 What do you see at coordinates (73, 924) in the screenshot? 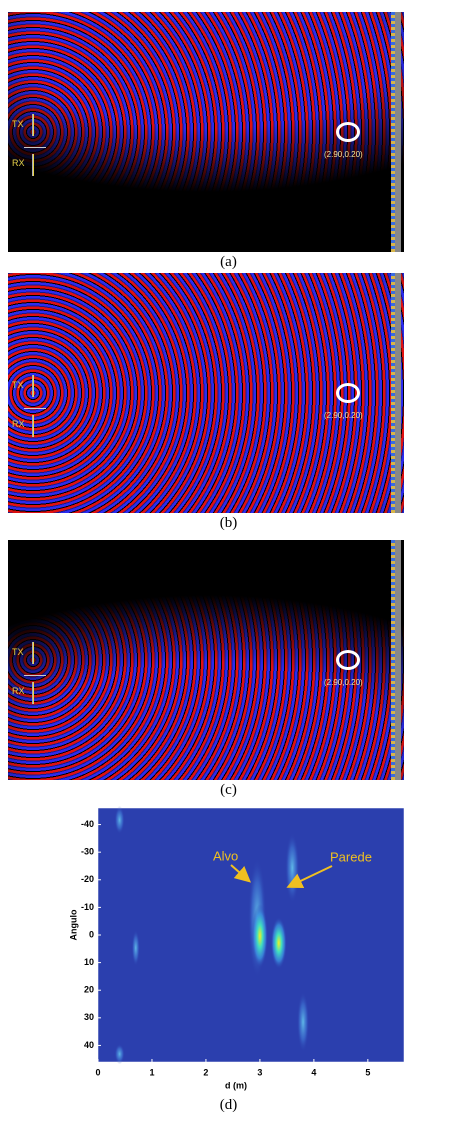
I see `y-axis-label: Angulo` at bounding box center [73, 924].